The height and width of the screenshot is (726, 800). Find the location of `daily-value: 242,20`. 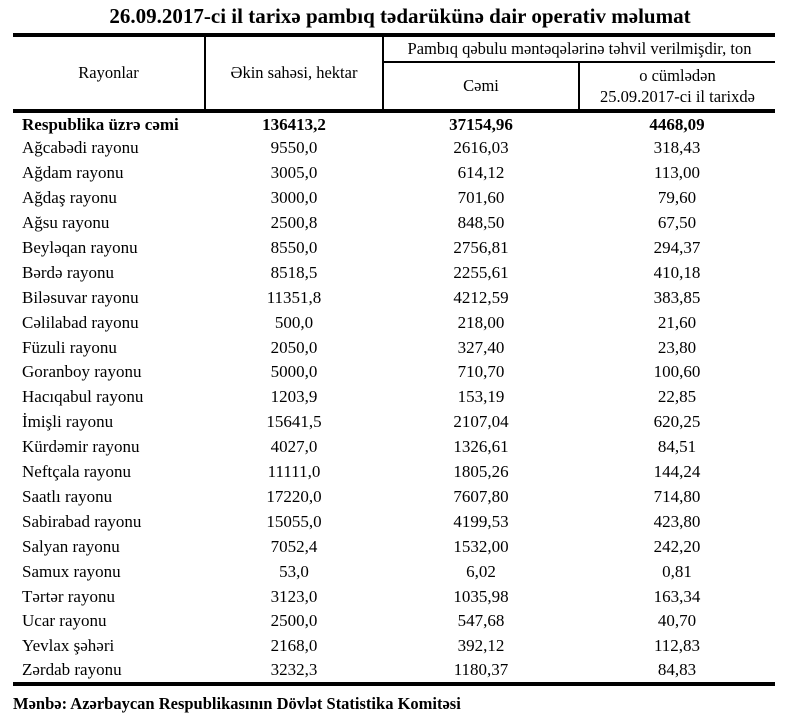

daily-value: 242,20 is located at coordinates (677, 546).